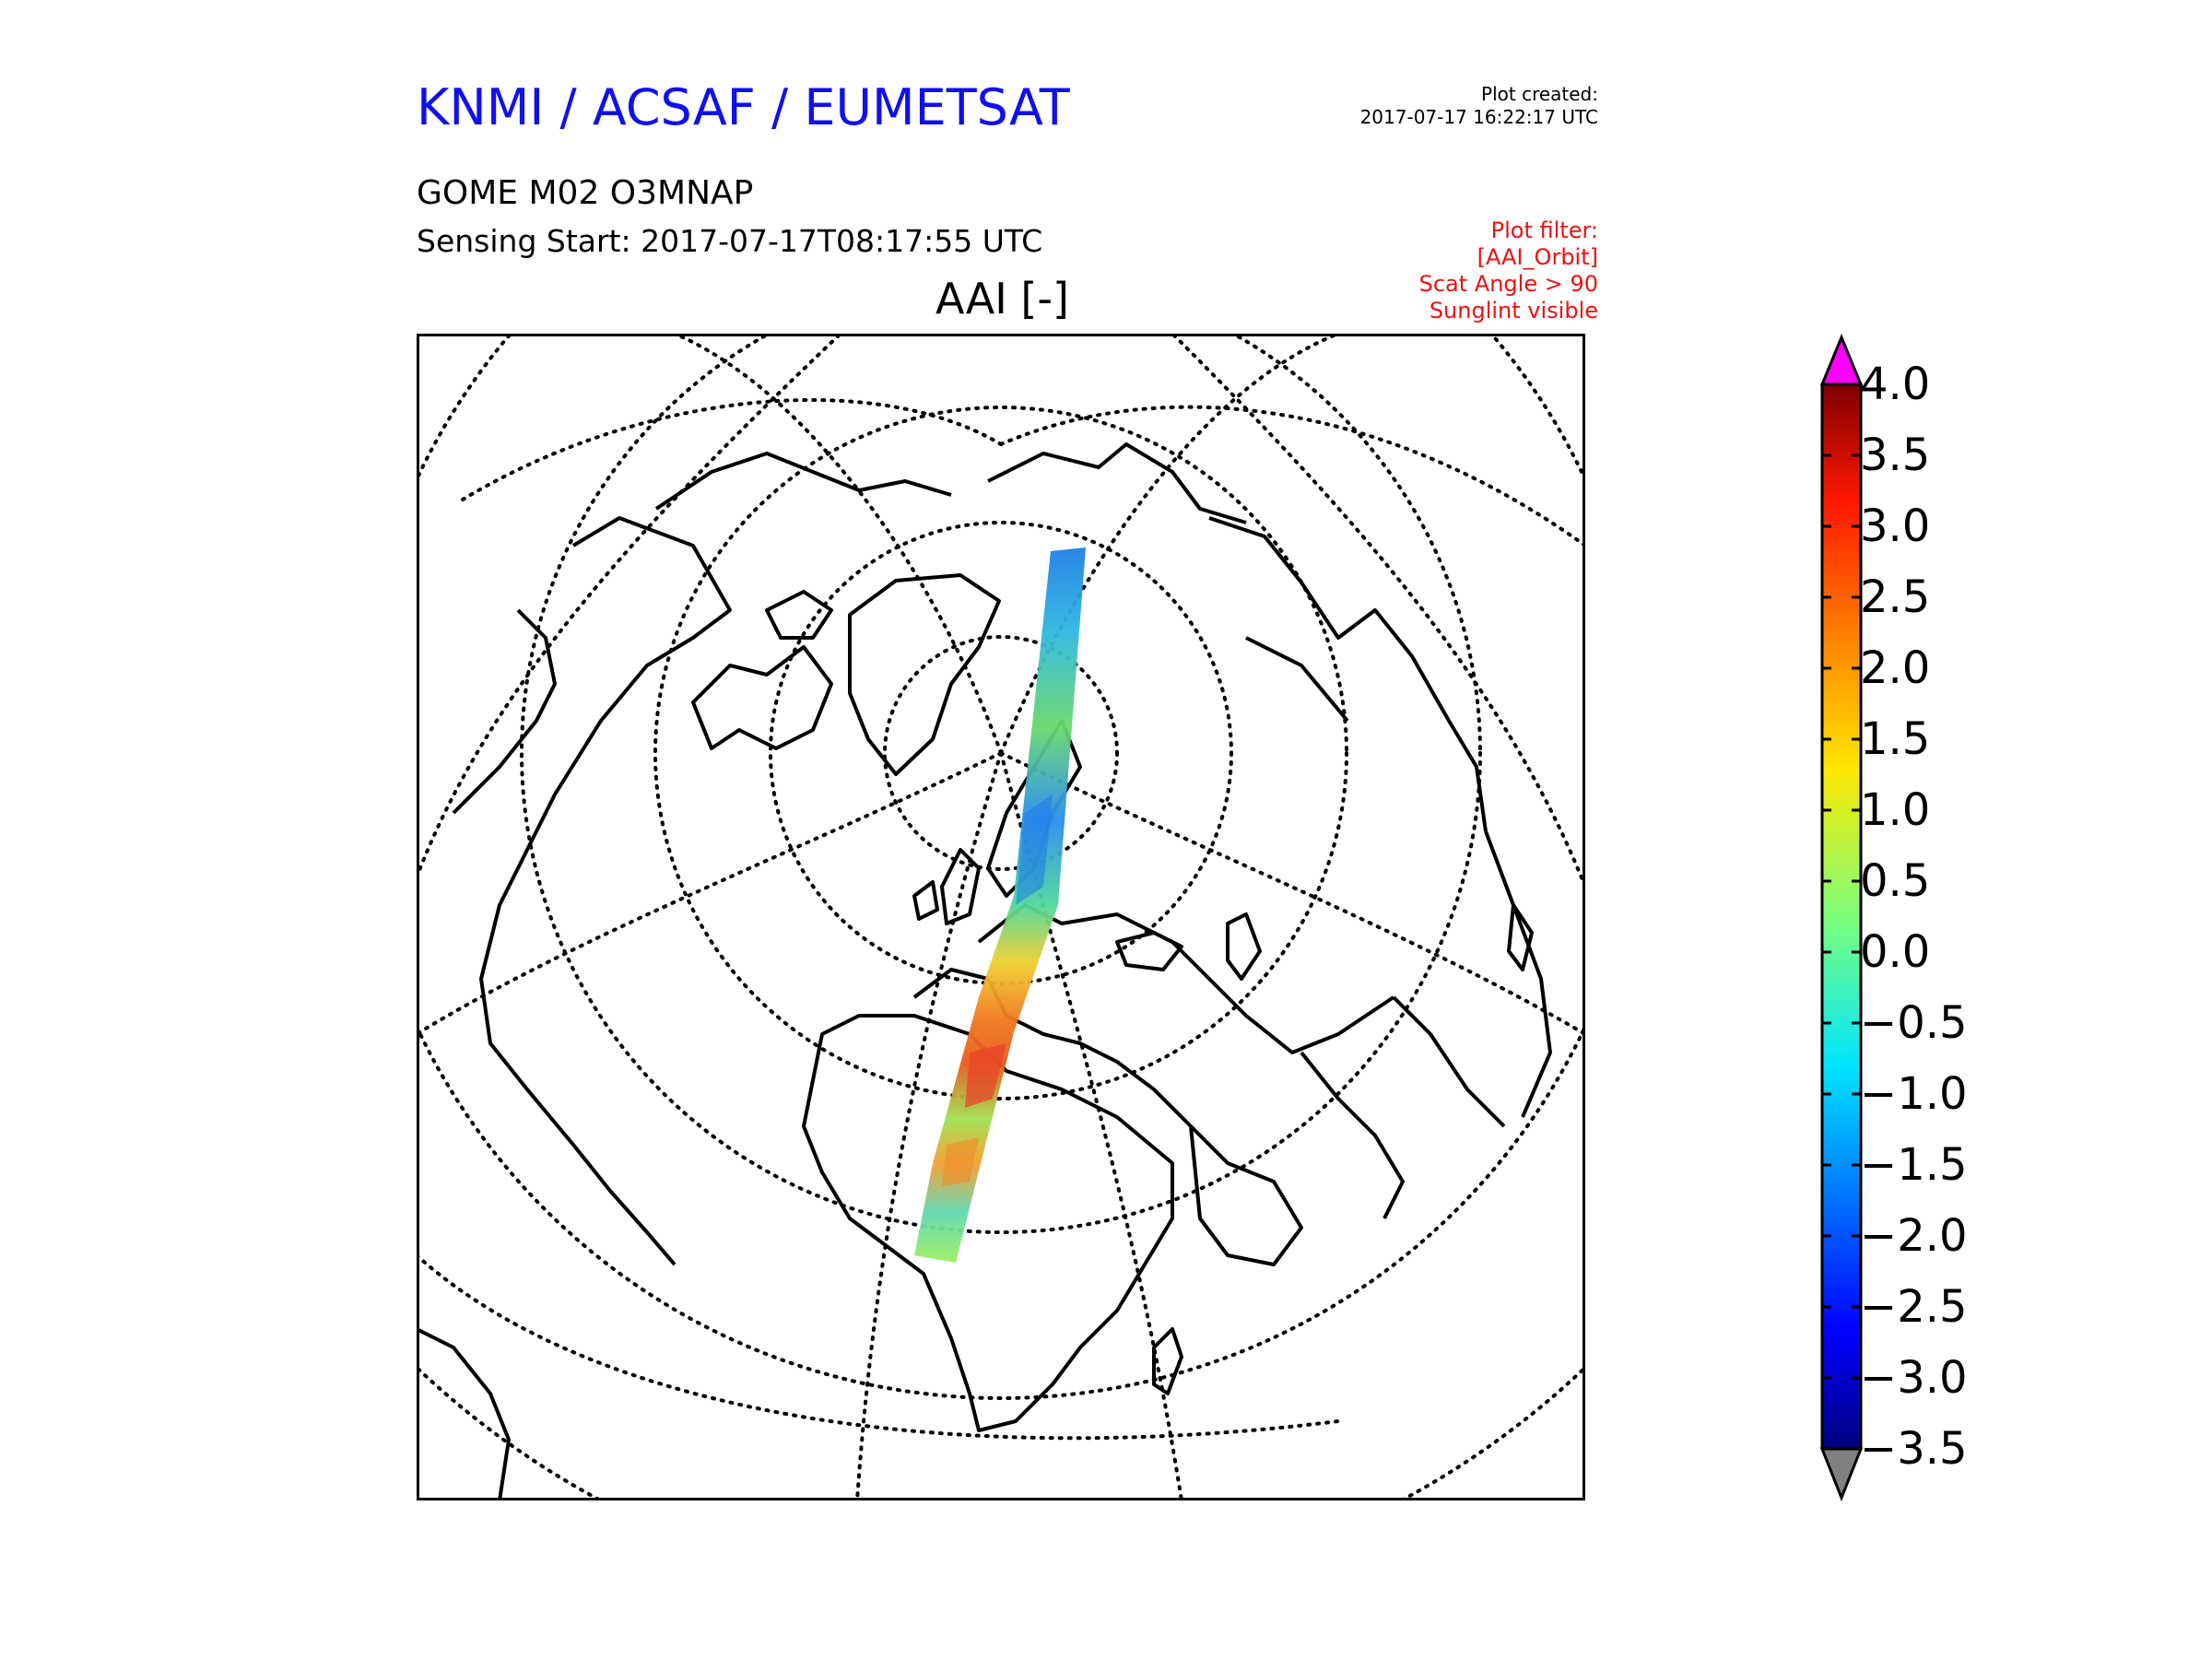  I want to click on colorbar-tick-label: −2.5, so click(1914, 1307).